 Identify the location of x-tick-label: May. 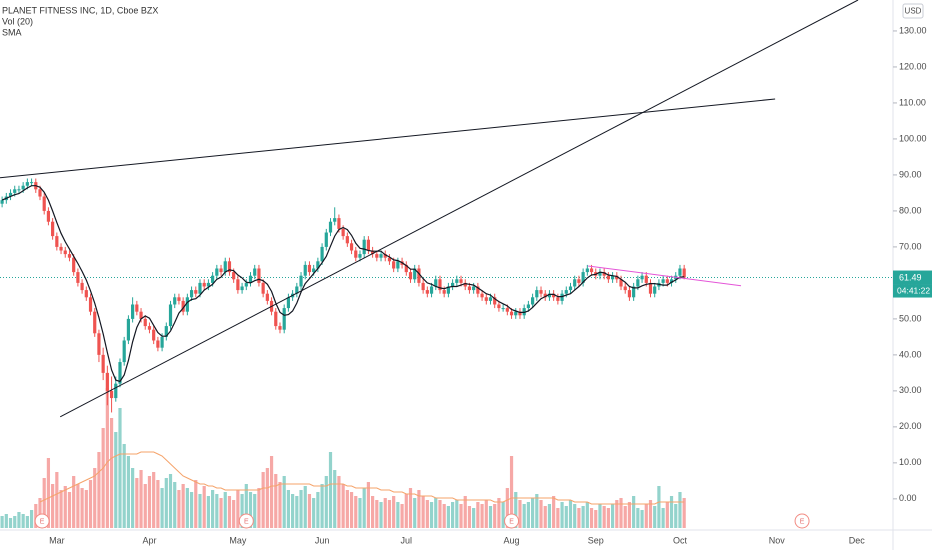
(238, 540).